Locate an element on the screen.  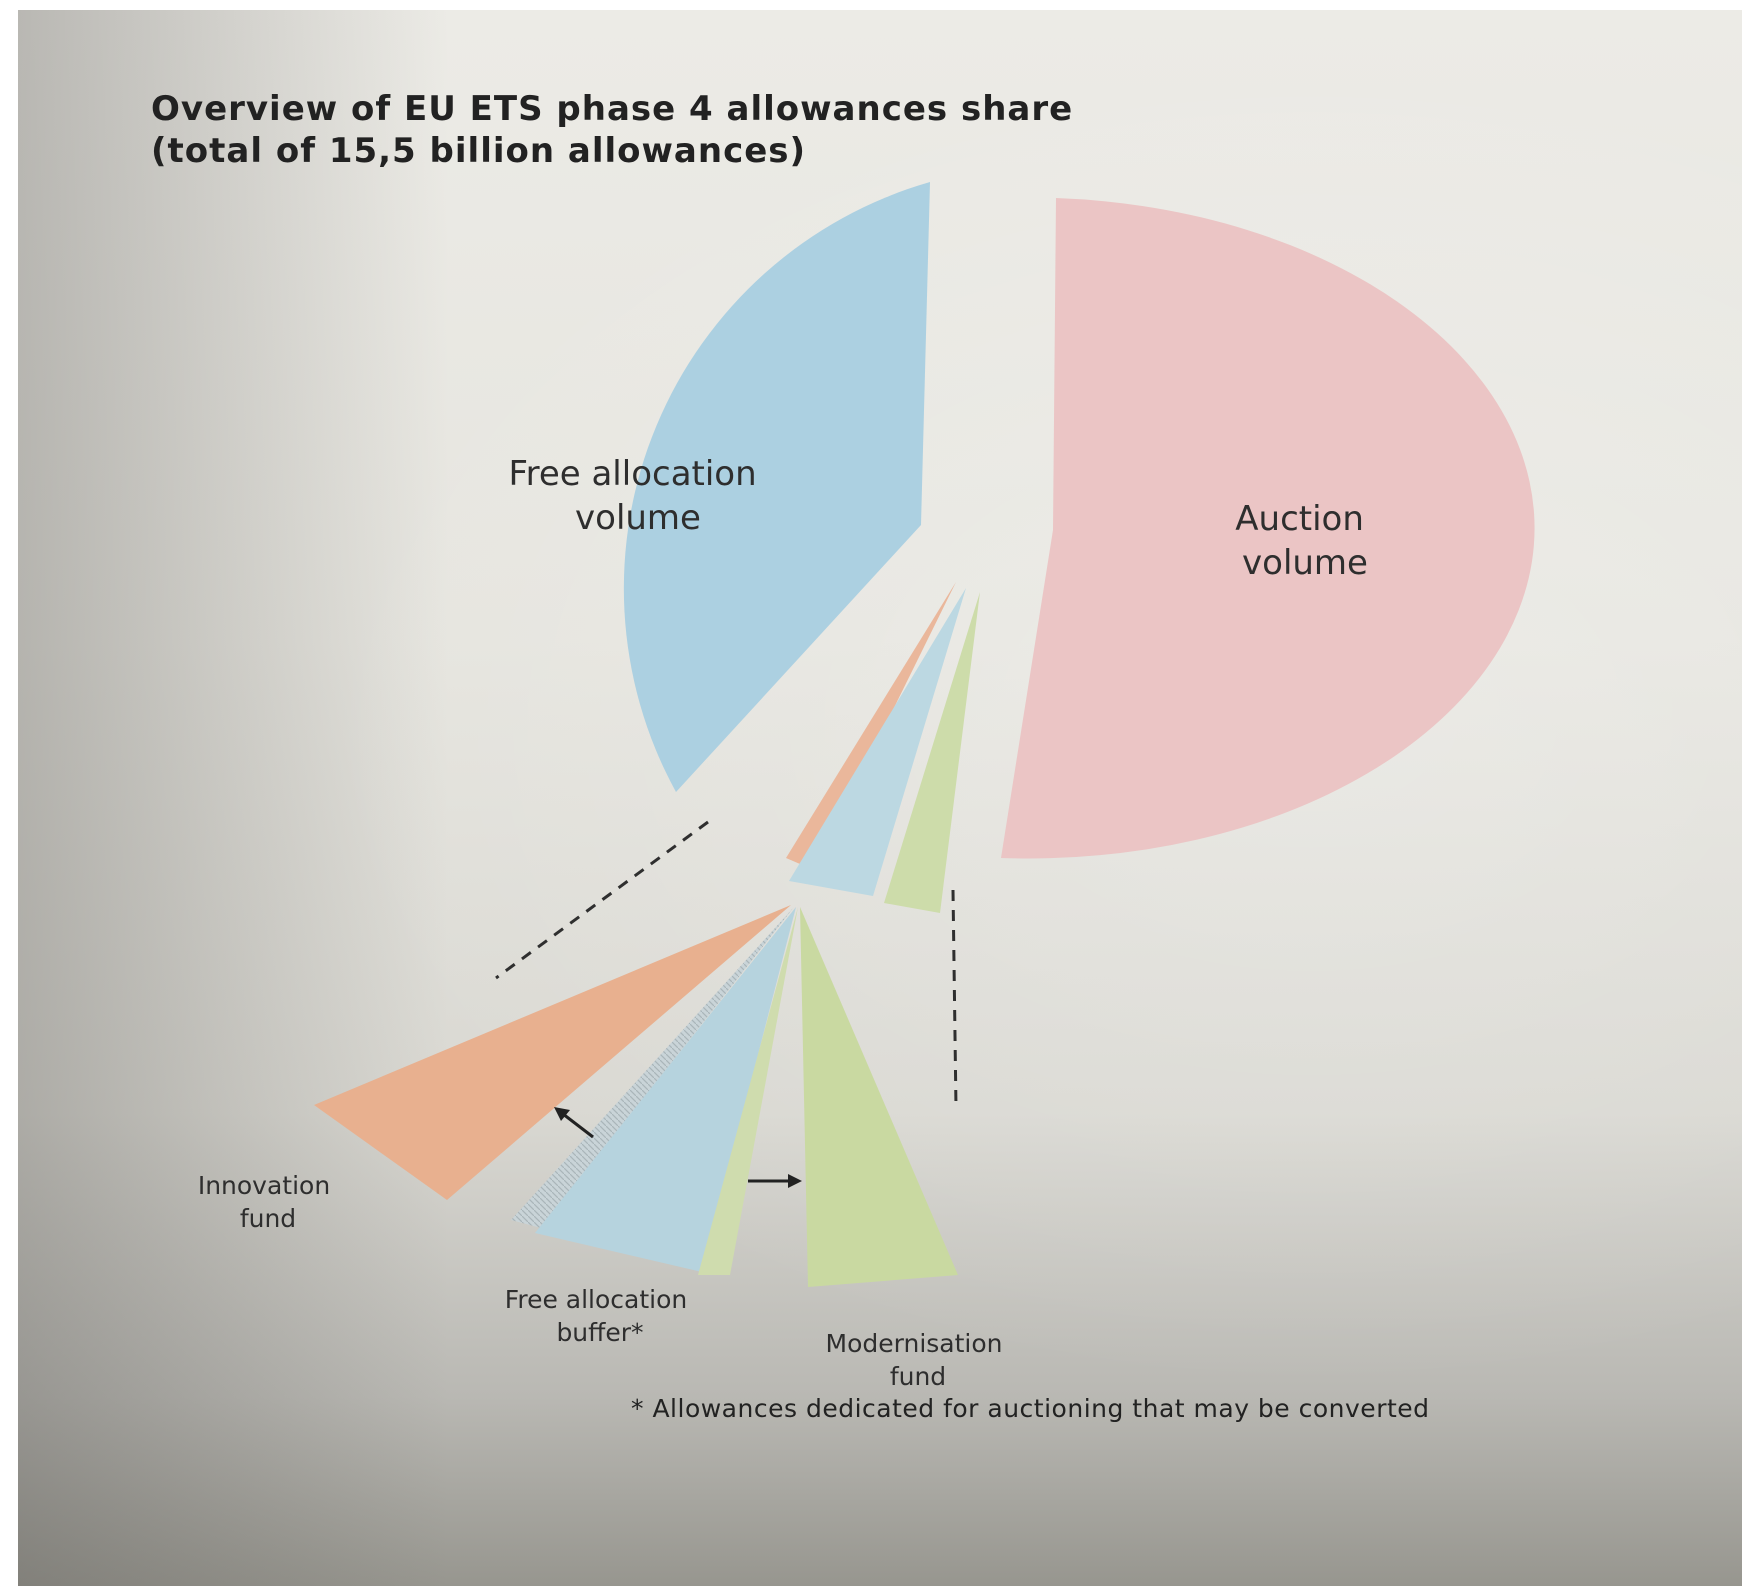
detail-slice-modernisation is located at coordinates (879, 1097).